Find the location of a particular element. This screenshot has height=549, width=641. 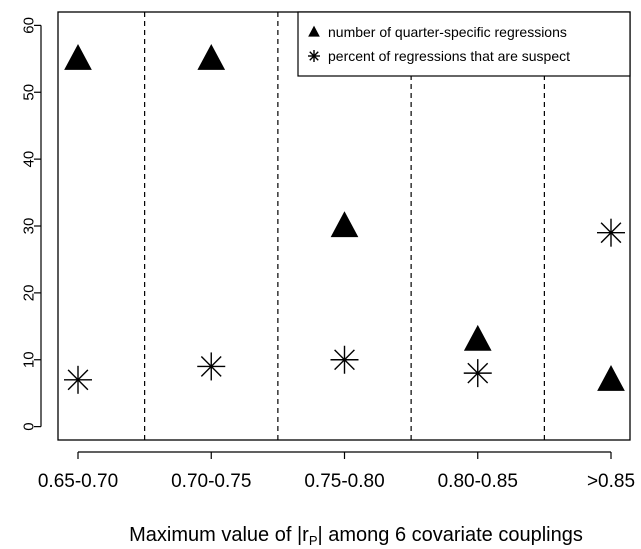

y-tick-label: 10 is located at coordinates (28, 359).